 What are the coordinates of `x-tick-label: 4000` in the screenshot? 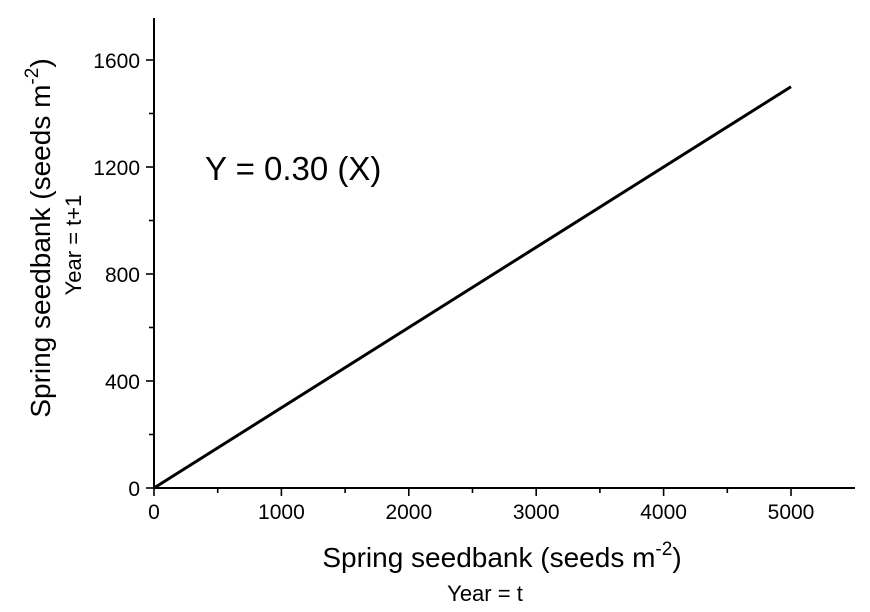 It's located at (663, 512).